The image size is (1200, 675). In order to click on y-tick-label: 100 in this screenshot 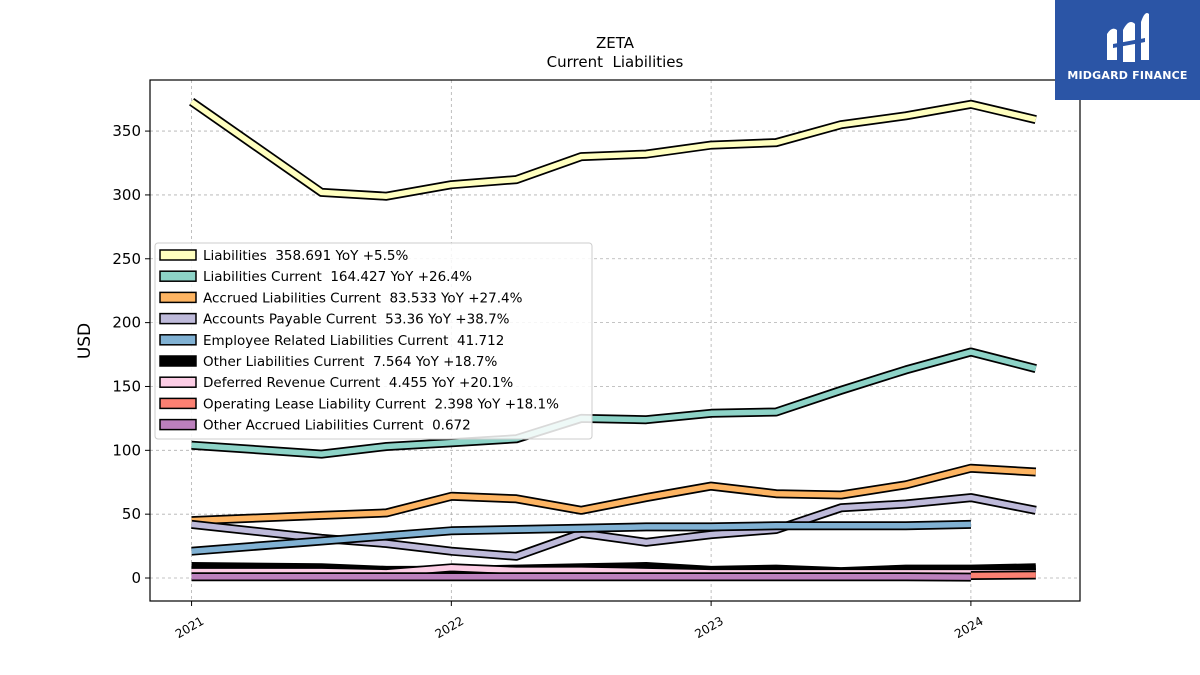, I will do `click(126, 450)`.